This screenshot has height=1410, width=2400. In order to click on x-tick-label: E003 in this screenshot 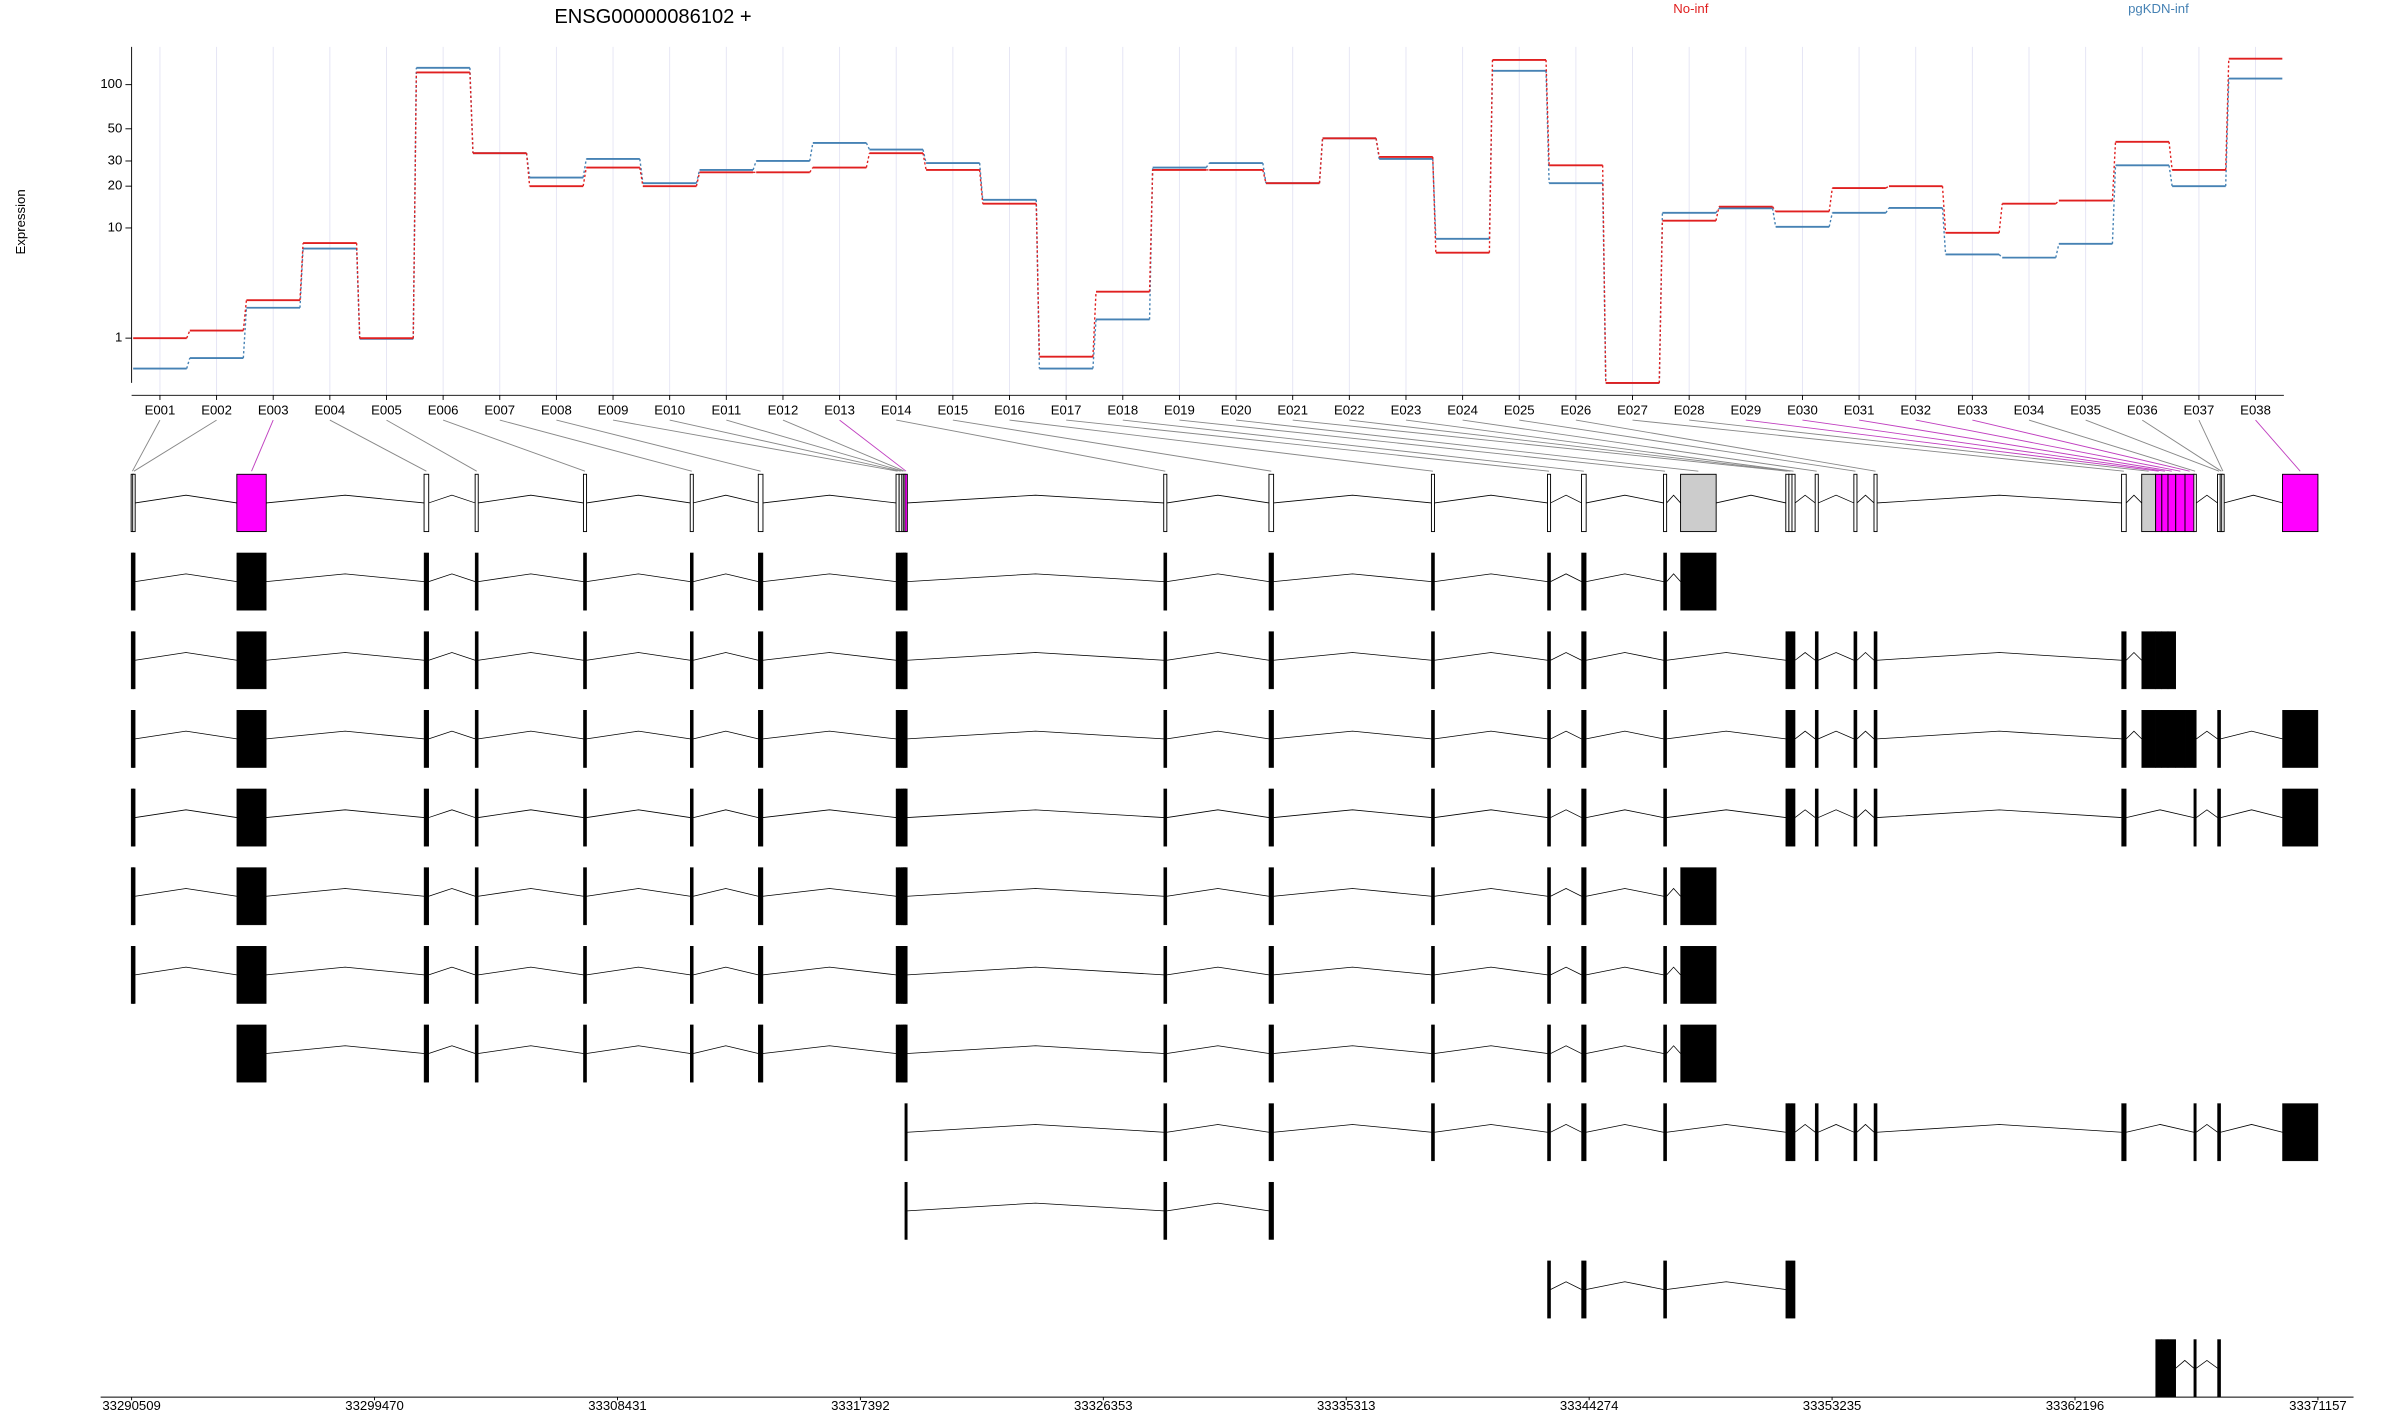, I will do `click(273, 409)`.